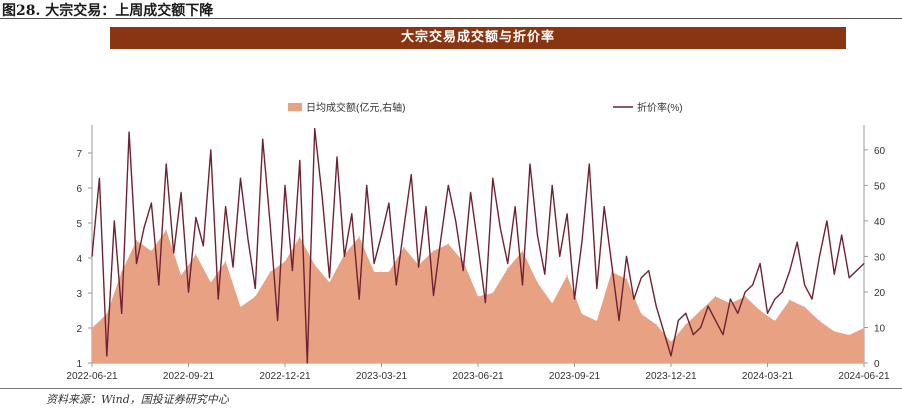  What do you see at coordinates (660, 107) in the screenshot?
I see `legend-line-label: 折价率(%)` at bounding box center [660, 107].